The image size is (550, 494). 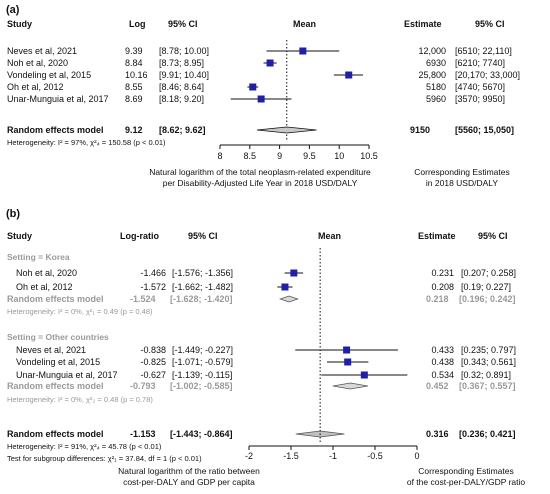 I want to click on b-tick-label: -0.5, so click(x=375, y=456).